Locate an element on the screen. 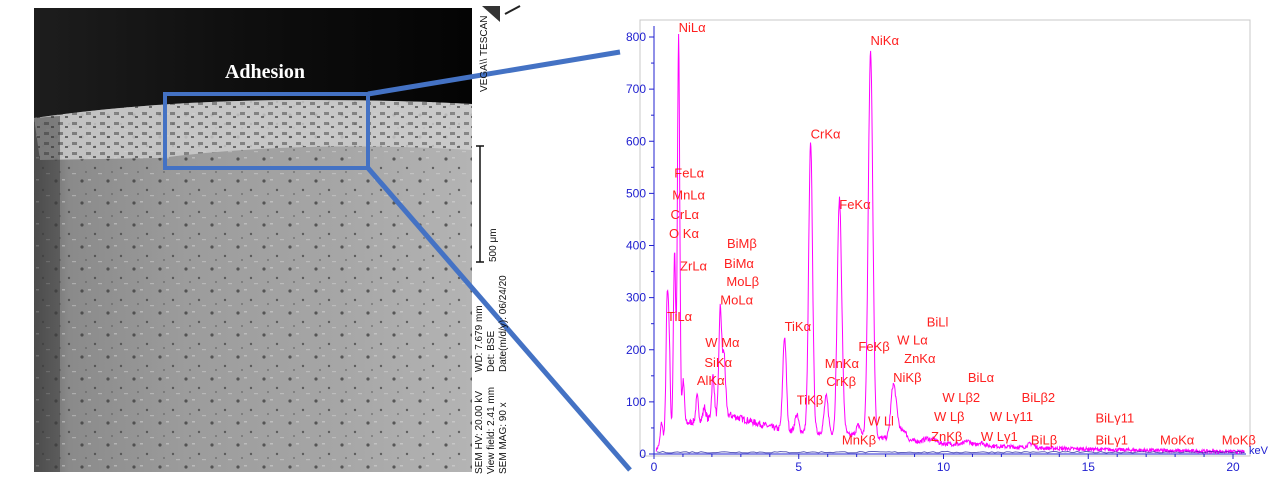  sem-cylinder-edge-shadow is located at coordinates (47, 294).